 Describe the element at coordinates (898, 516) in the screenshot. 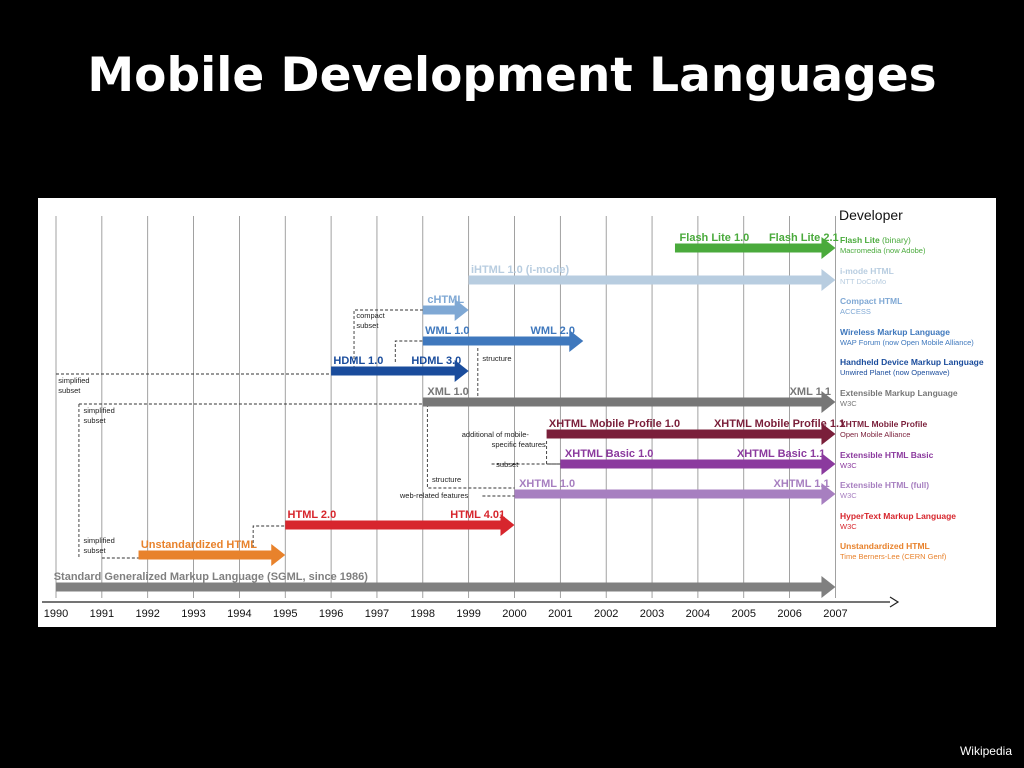

I see `legend-item-name: HyperText Markup Language` at that location.